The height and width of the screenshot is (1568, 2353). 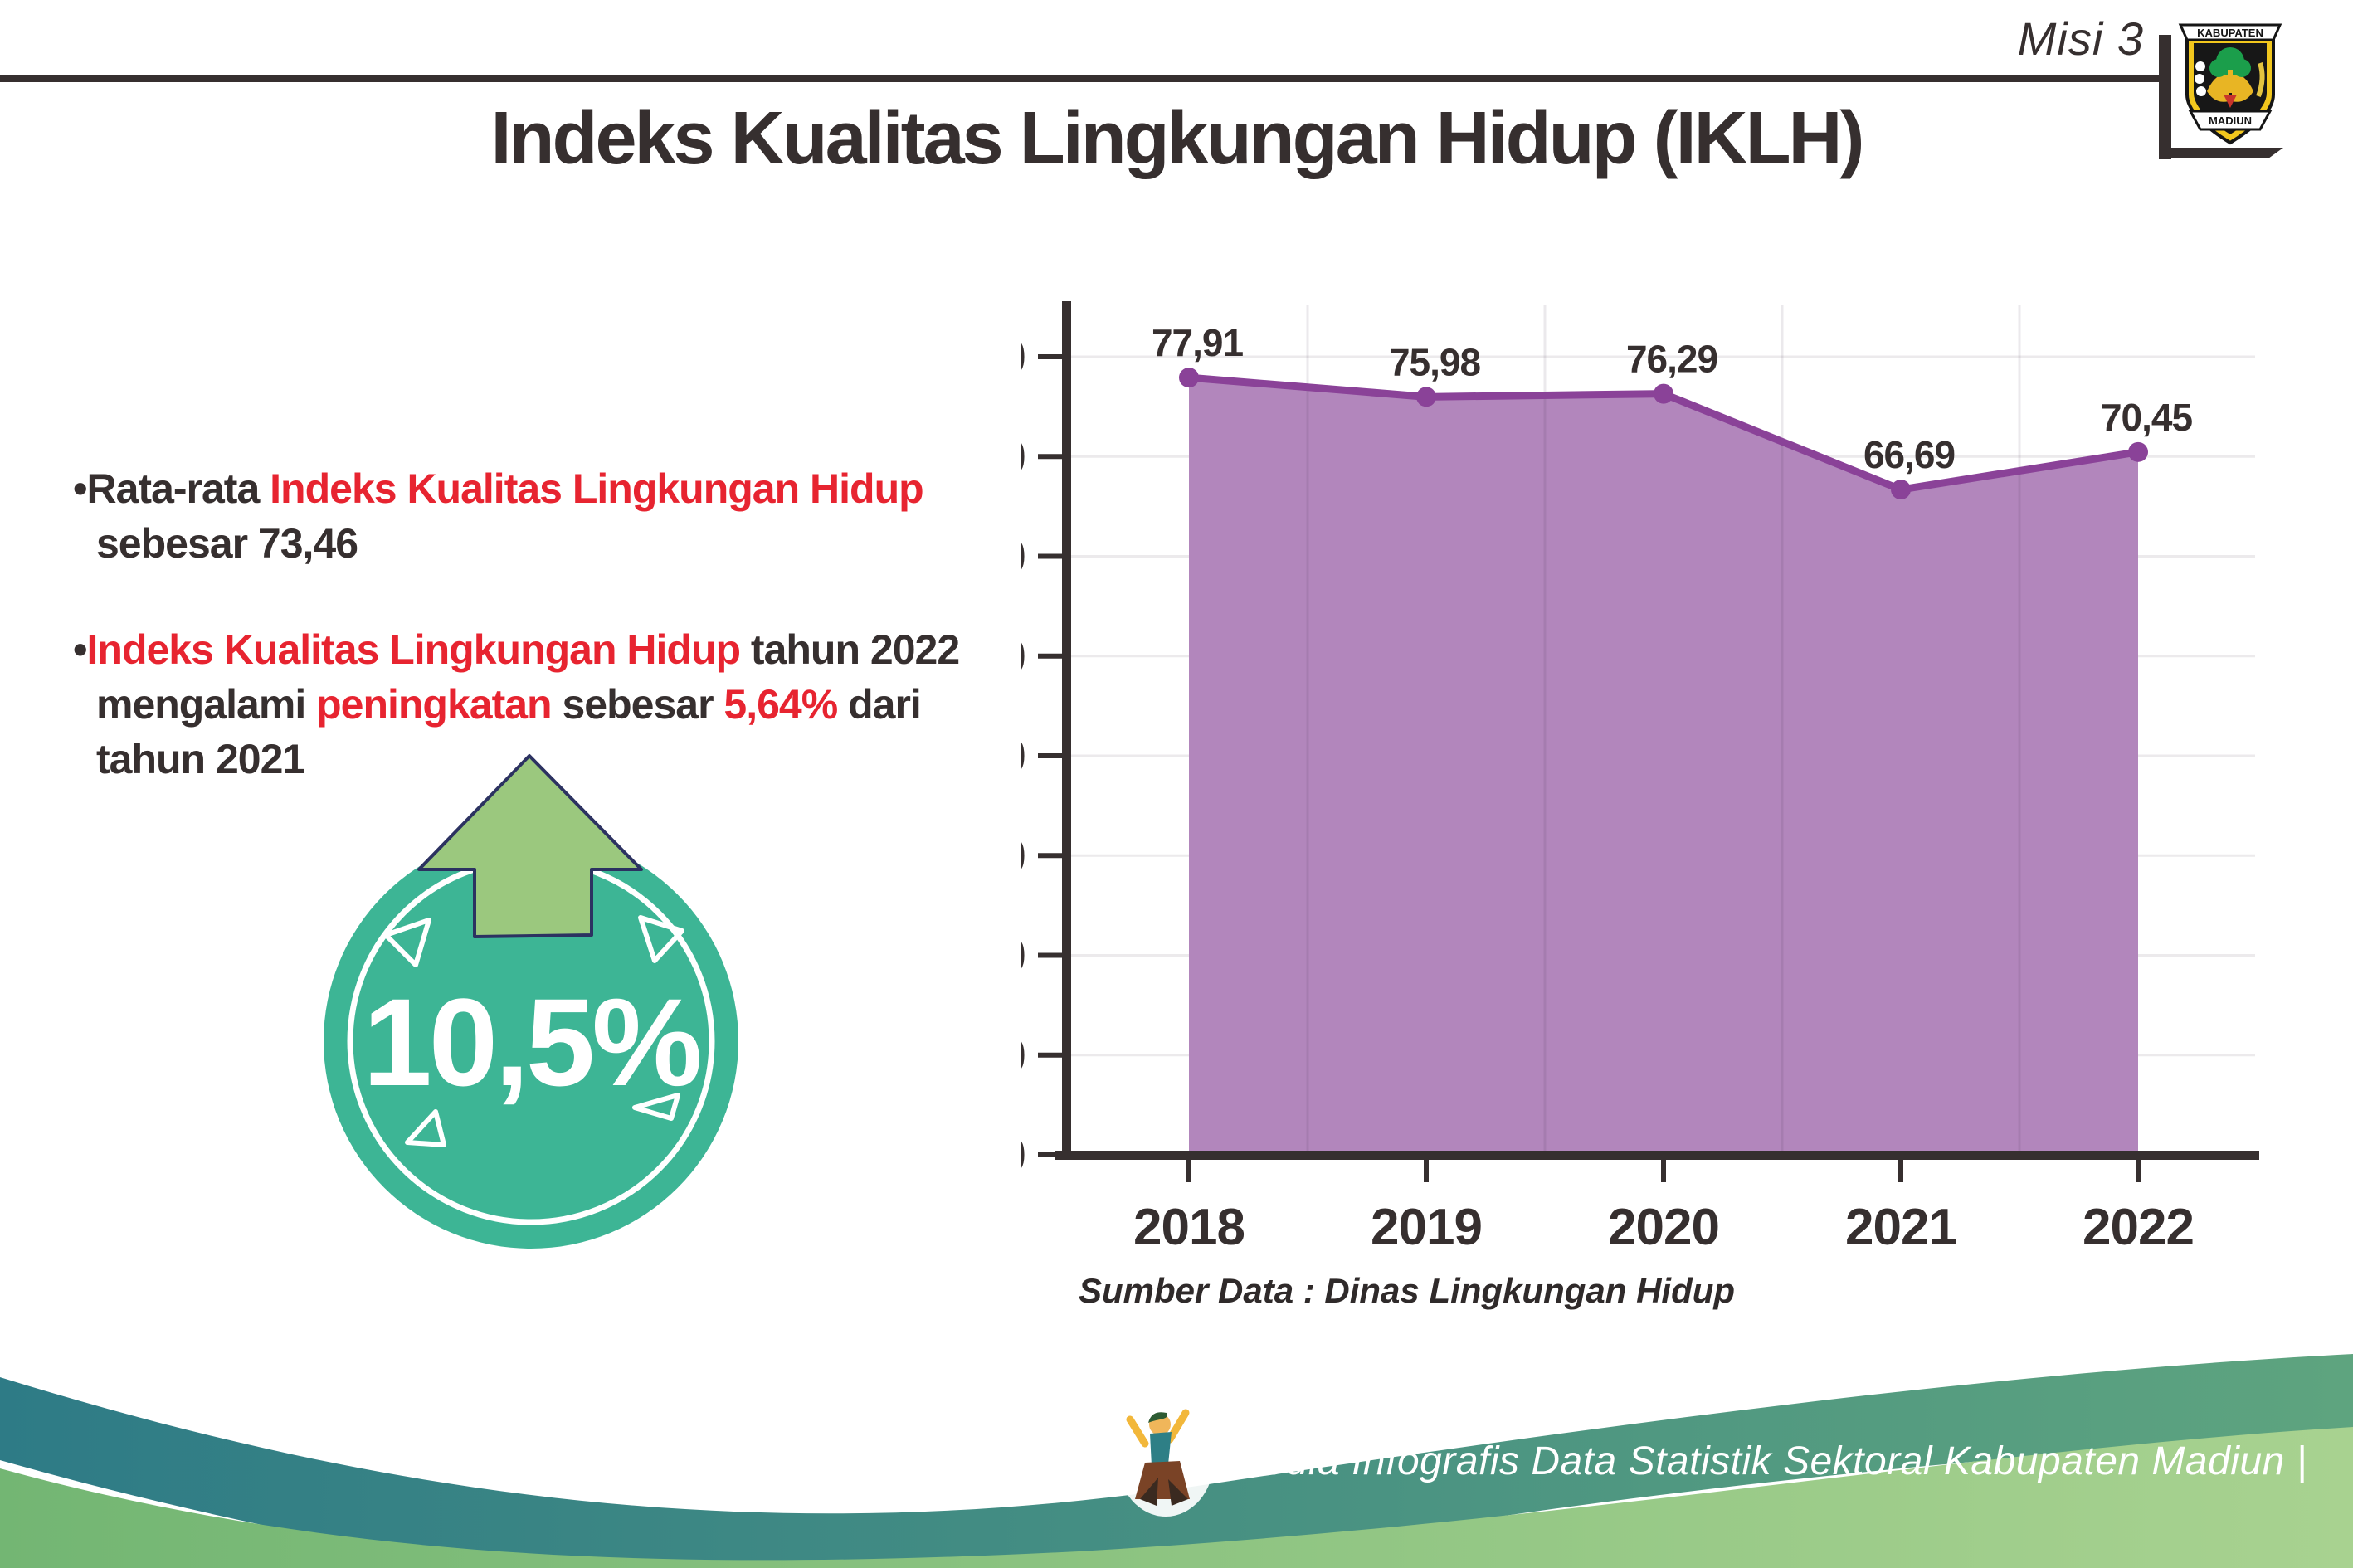 What do you see at coordinates (1023, 357) in the screenshot?
I see `svg-text: 80` at bounding box center [1023, 357].